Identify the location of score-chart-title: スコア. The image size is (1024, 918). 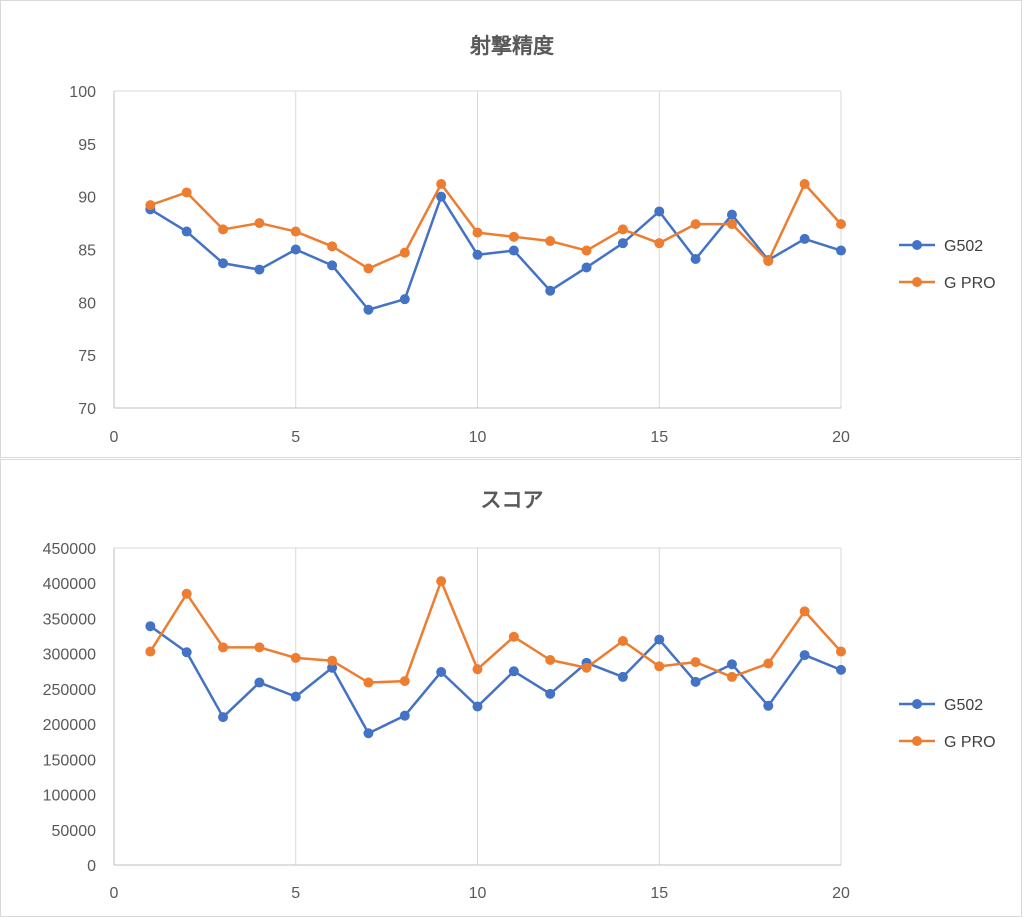
(512, 500).